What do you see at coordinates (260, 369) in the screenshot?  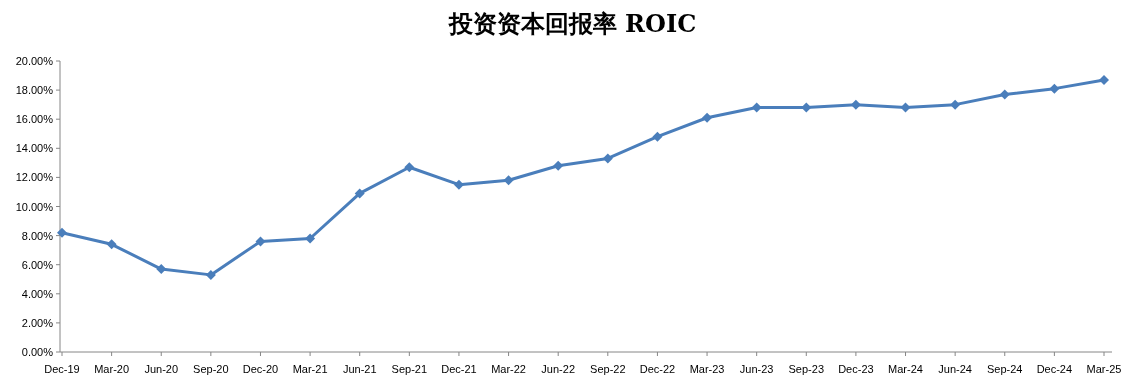 I see `x-tick-label: Dec-20` at bounding box center [260, 369].